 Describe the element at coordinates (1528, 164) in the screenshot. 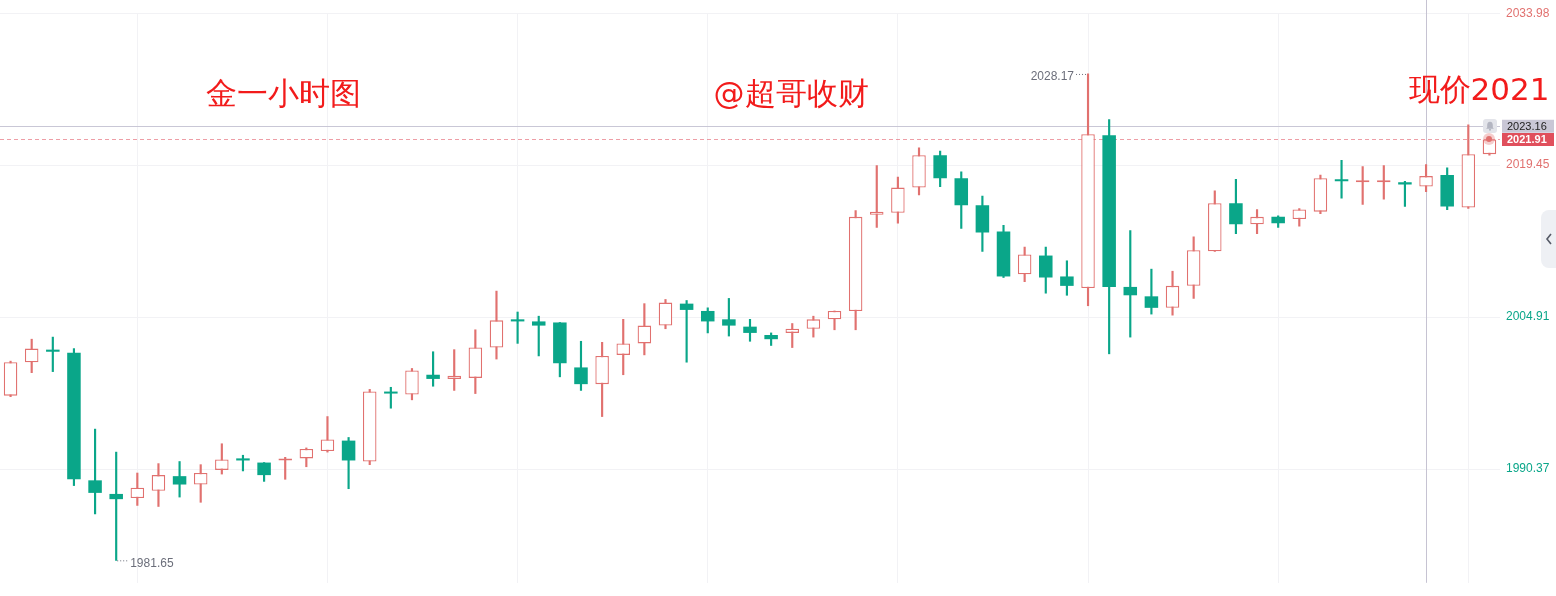

I see `y-tick-label: 2019.45` at that location.